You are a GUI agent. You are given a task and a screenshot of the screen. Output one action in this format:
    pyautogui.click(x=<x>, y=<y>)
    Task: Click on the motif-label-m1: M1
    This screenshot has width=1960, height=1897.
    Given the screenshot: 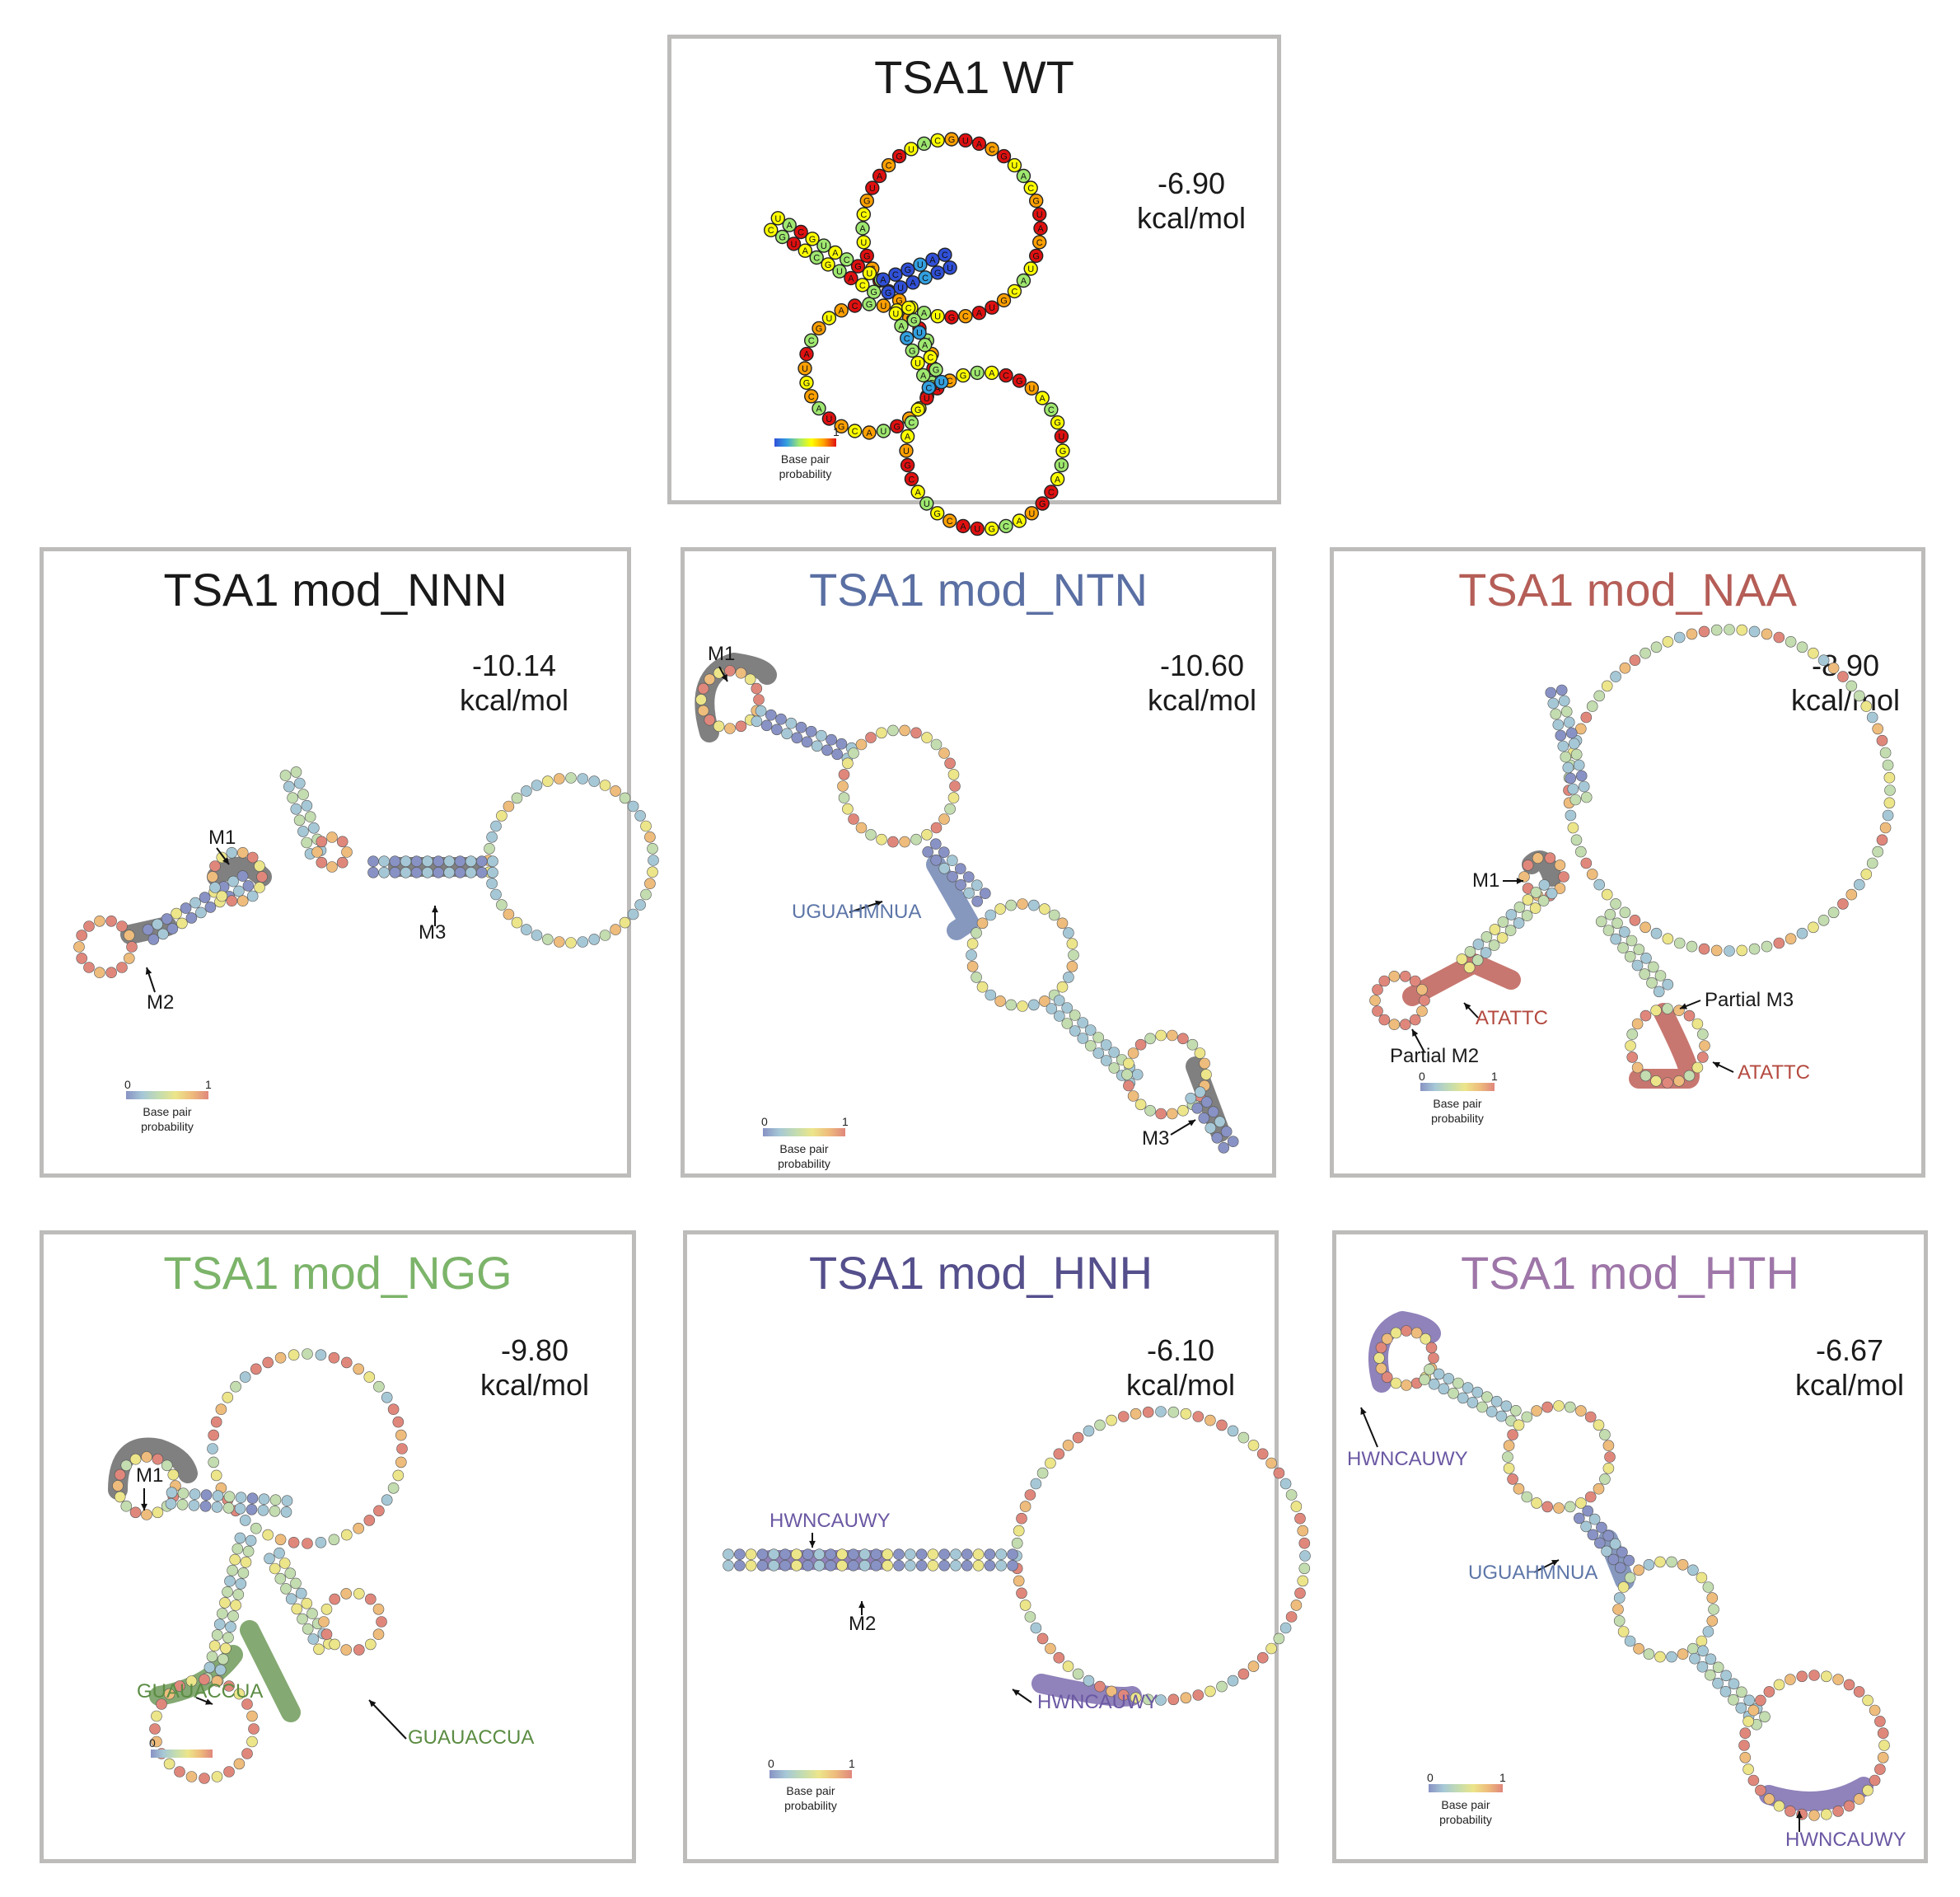 What is the action you would take?
    pyautogui.click(x=721, y=654)
    